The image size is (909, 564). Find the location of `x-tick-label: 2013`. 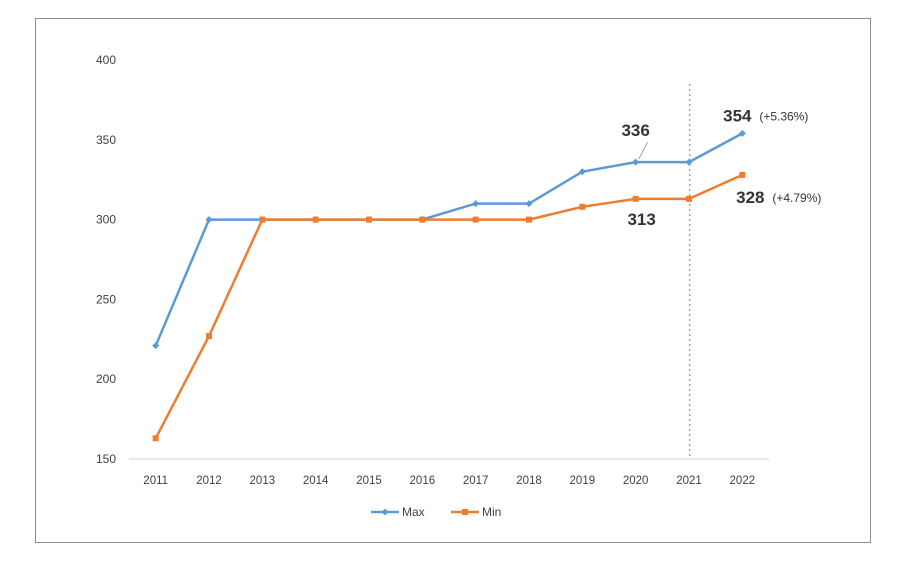

x-tick-label: 2013 is located at coordinates (263, 481).